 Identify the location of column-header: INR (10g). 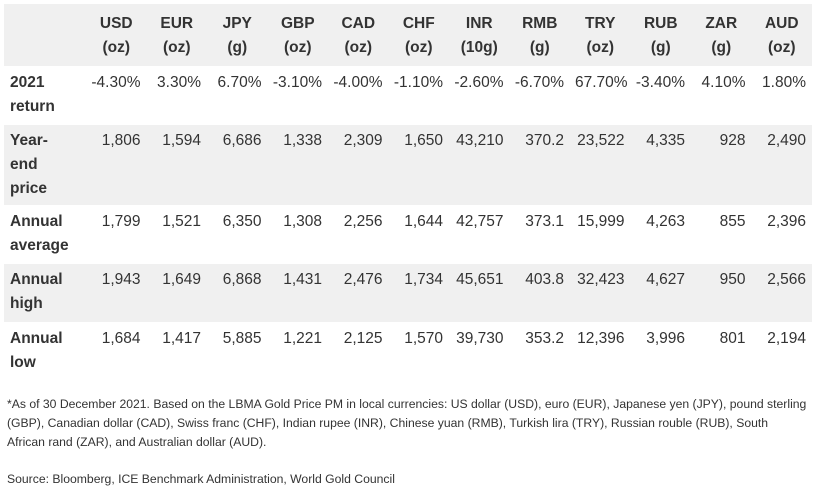
(479, 35).